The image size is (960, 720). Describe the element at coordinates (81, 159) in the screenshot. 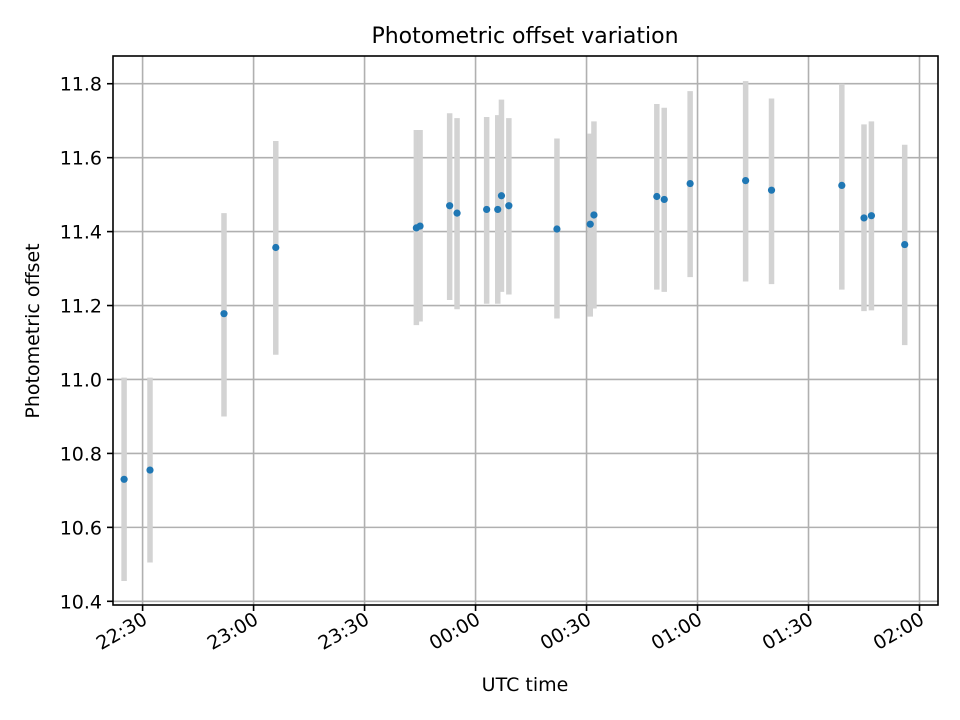

I see `y-tick-label: 11.6` at that location.